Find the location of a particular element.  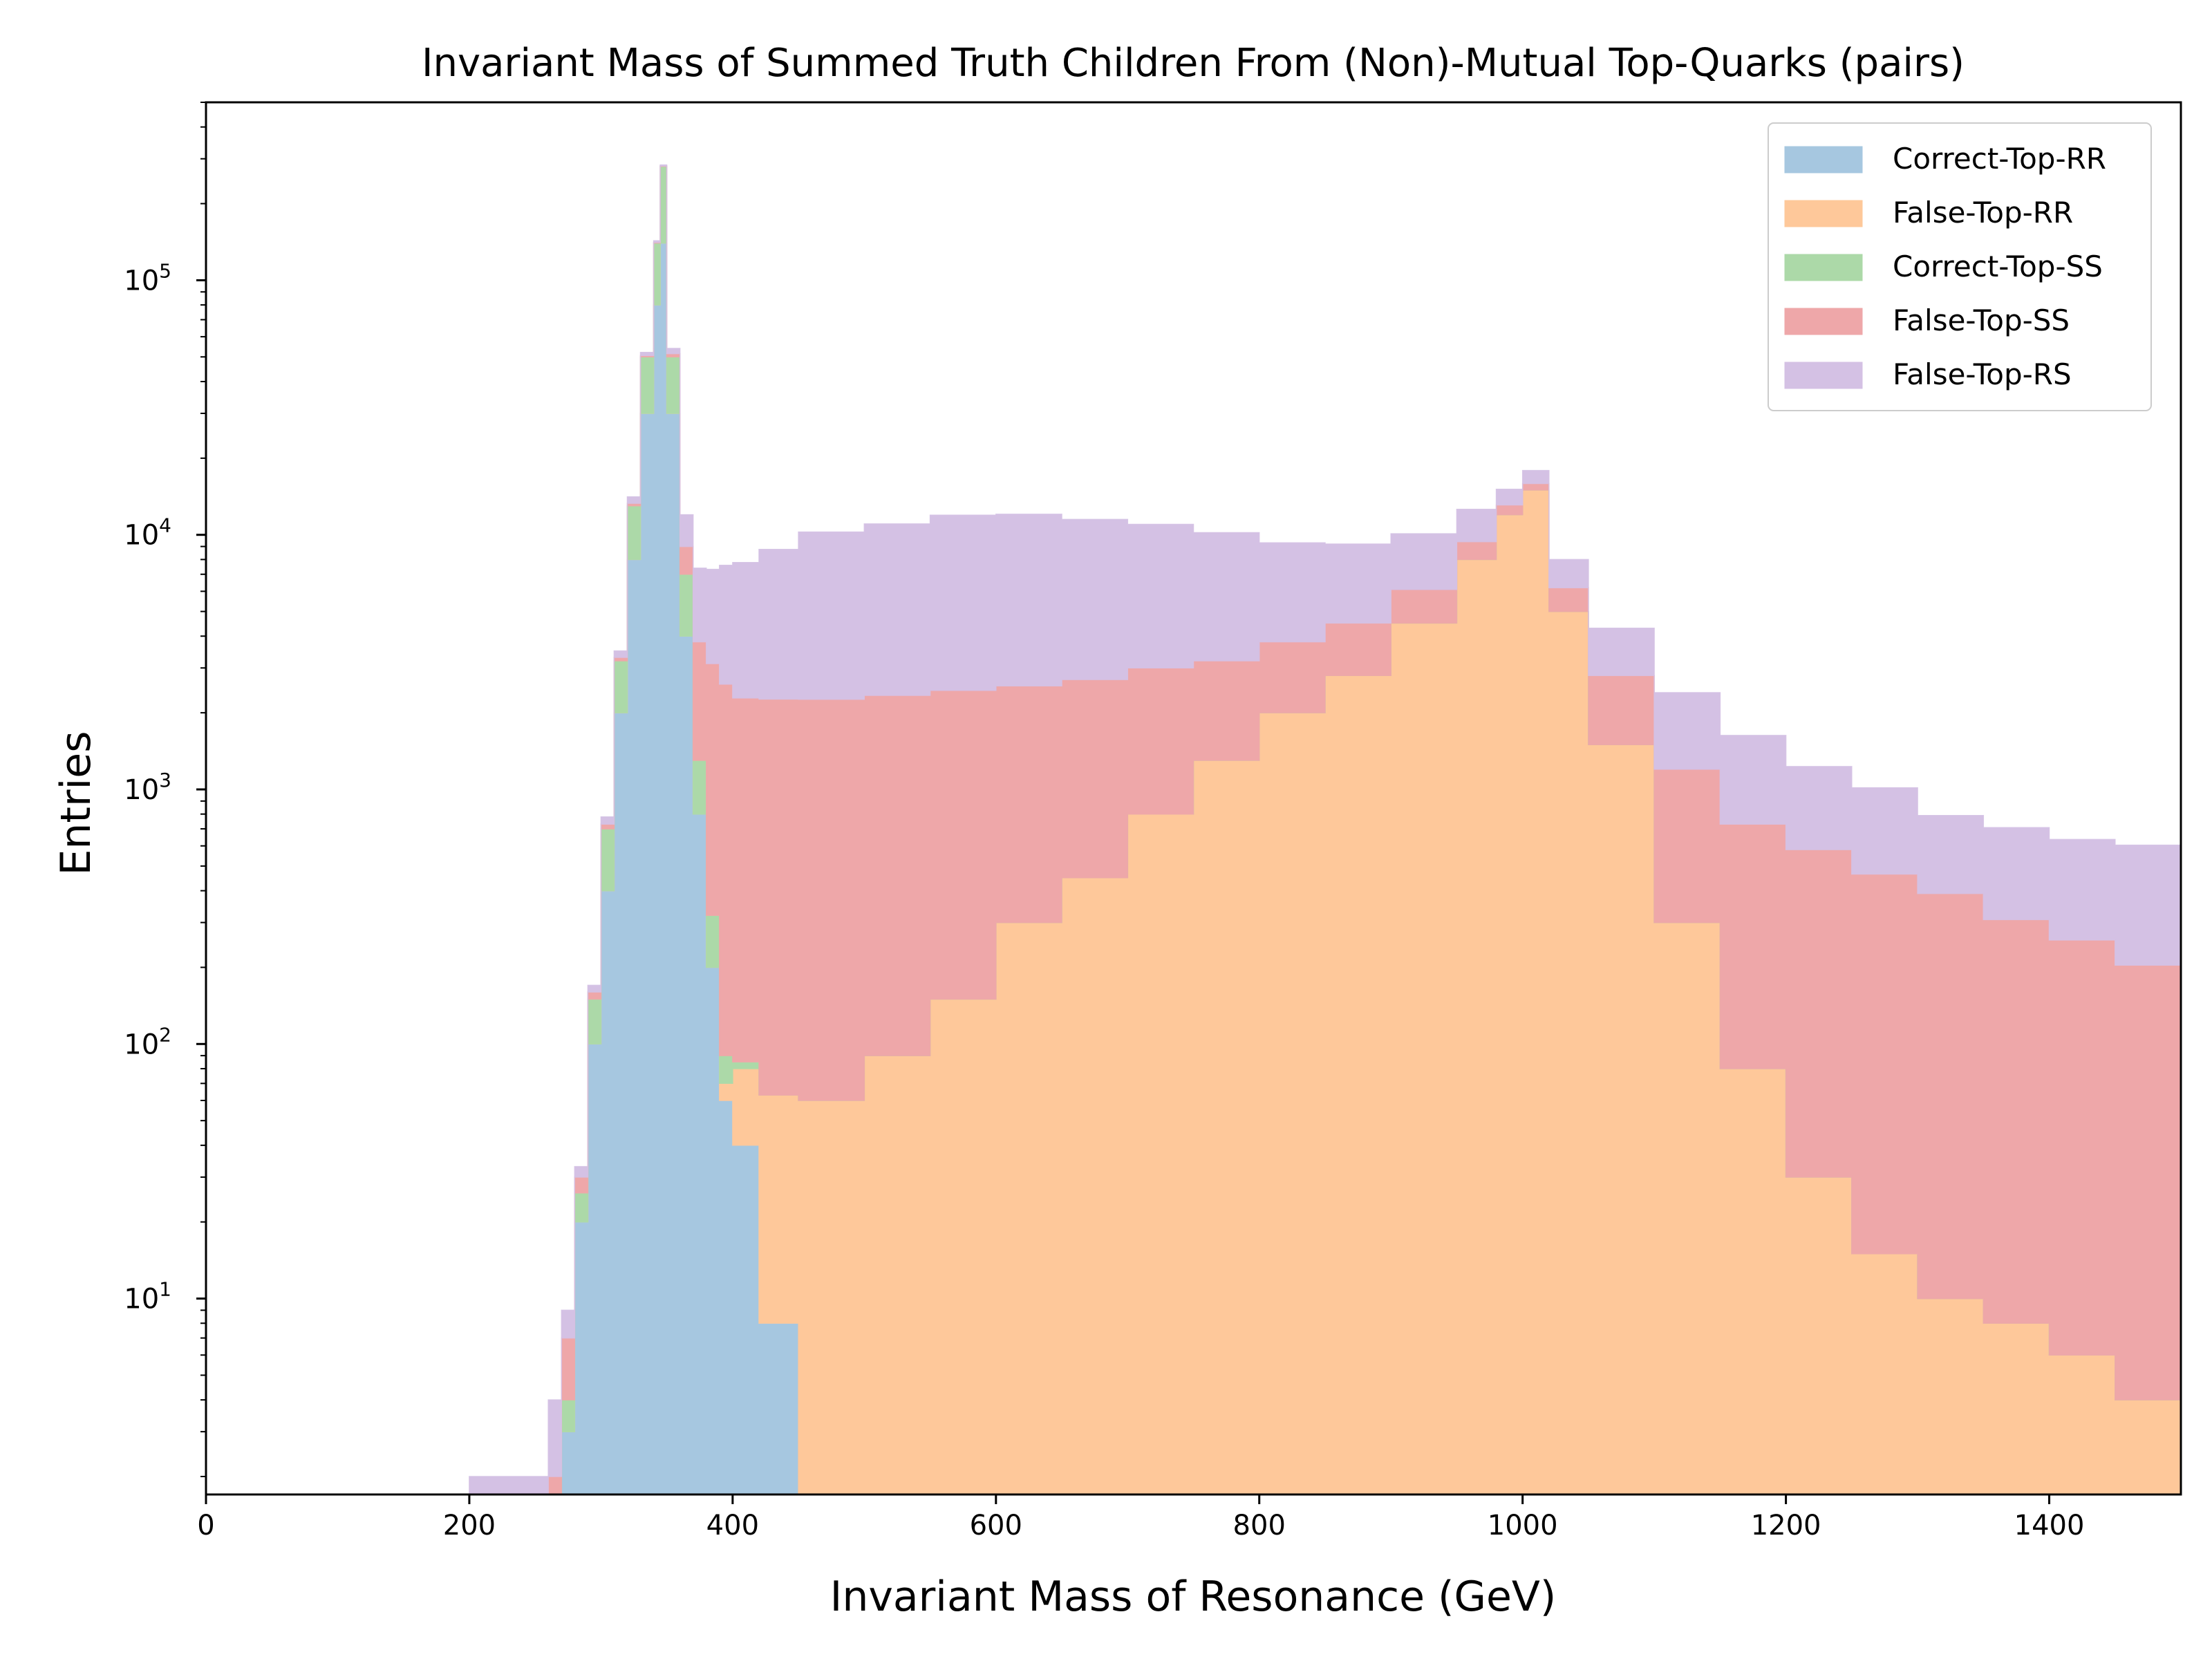

x-tick-label: 0 is located at coordinates (205, 1525).